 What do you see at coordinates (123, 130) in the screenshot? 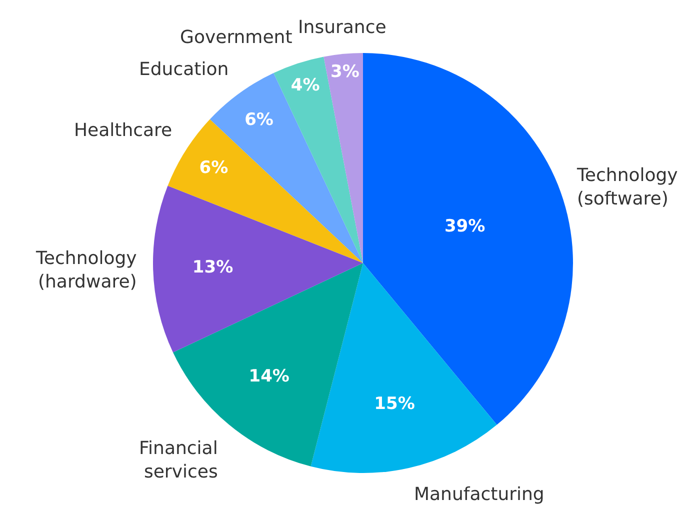
I see `slice-label: Healthcare` at bounding box center [123, 130].